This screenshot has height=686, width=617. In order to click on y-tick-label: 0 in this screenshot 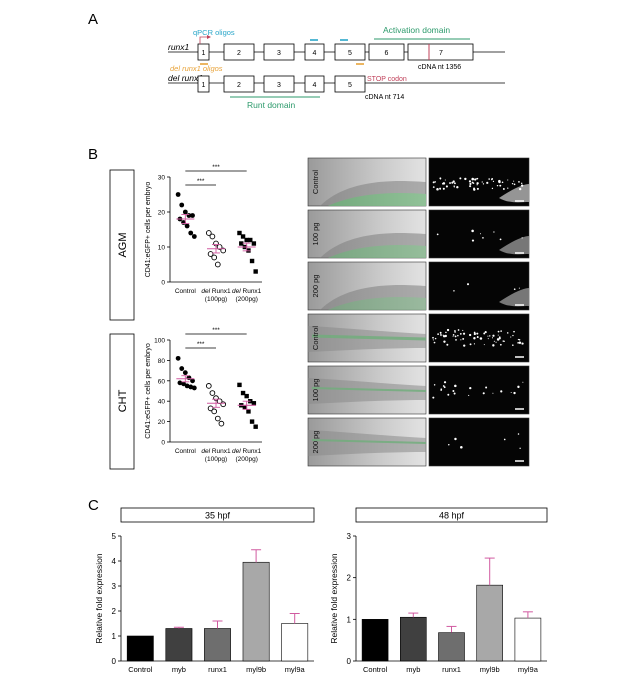, I will do `click(349, 661)`.